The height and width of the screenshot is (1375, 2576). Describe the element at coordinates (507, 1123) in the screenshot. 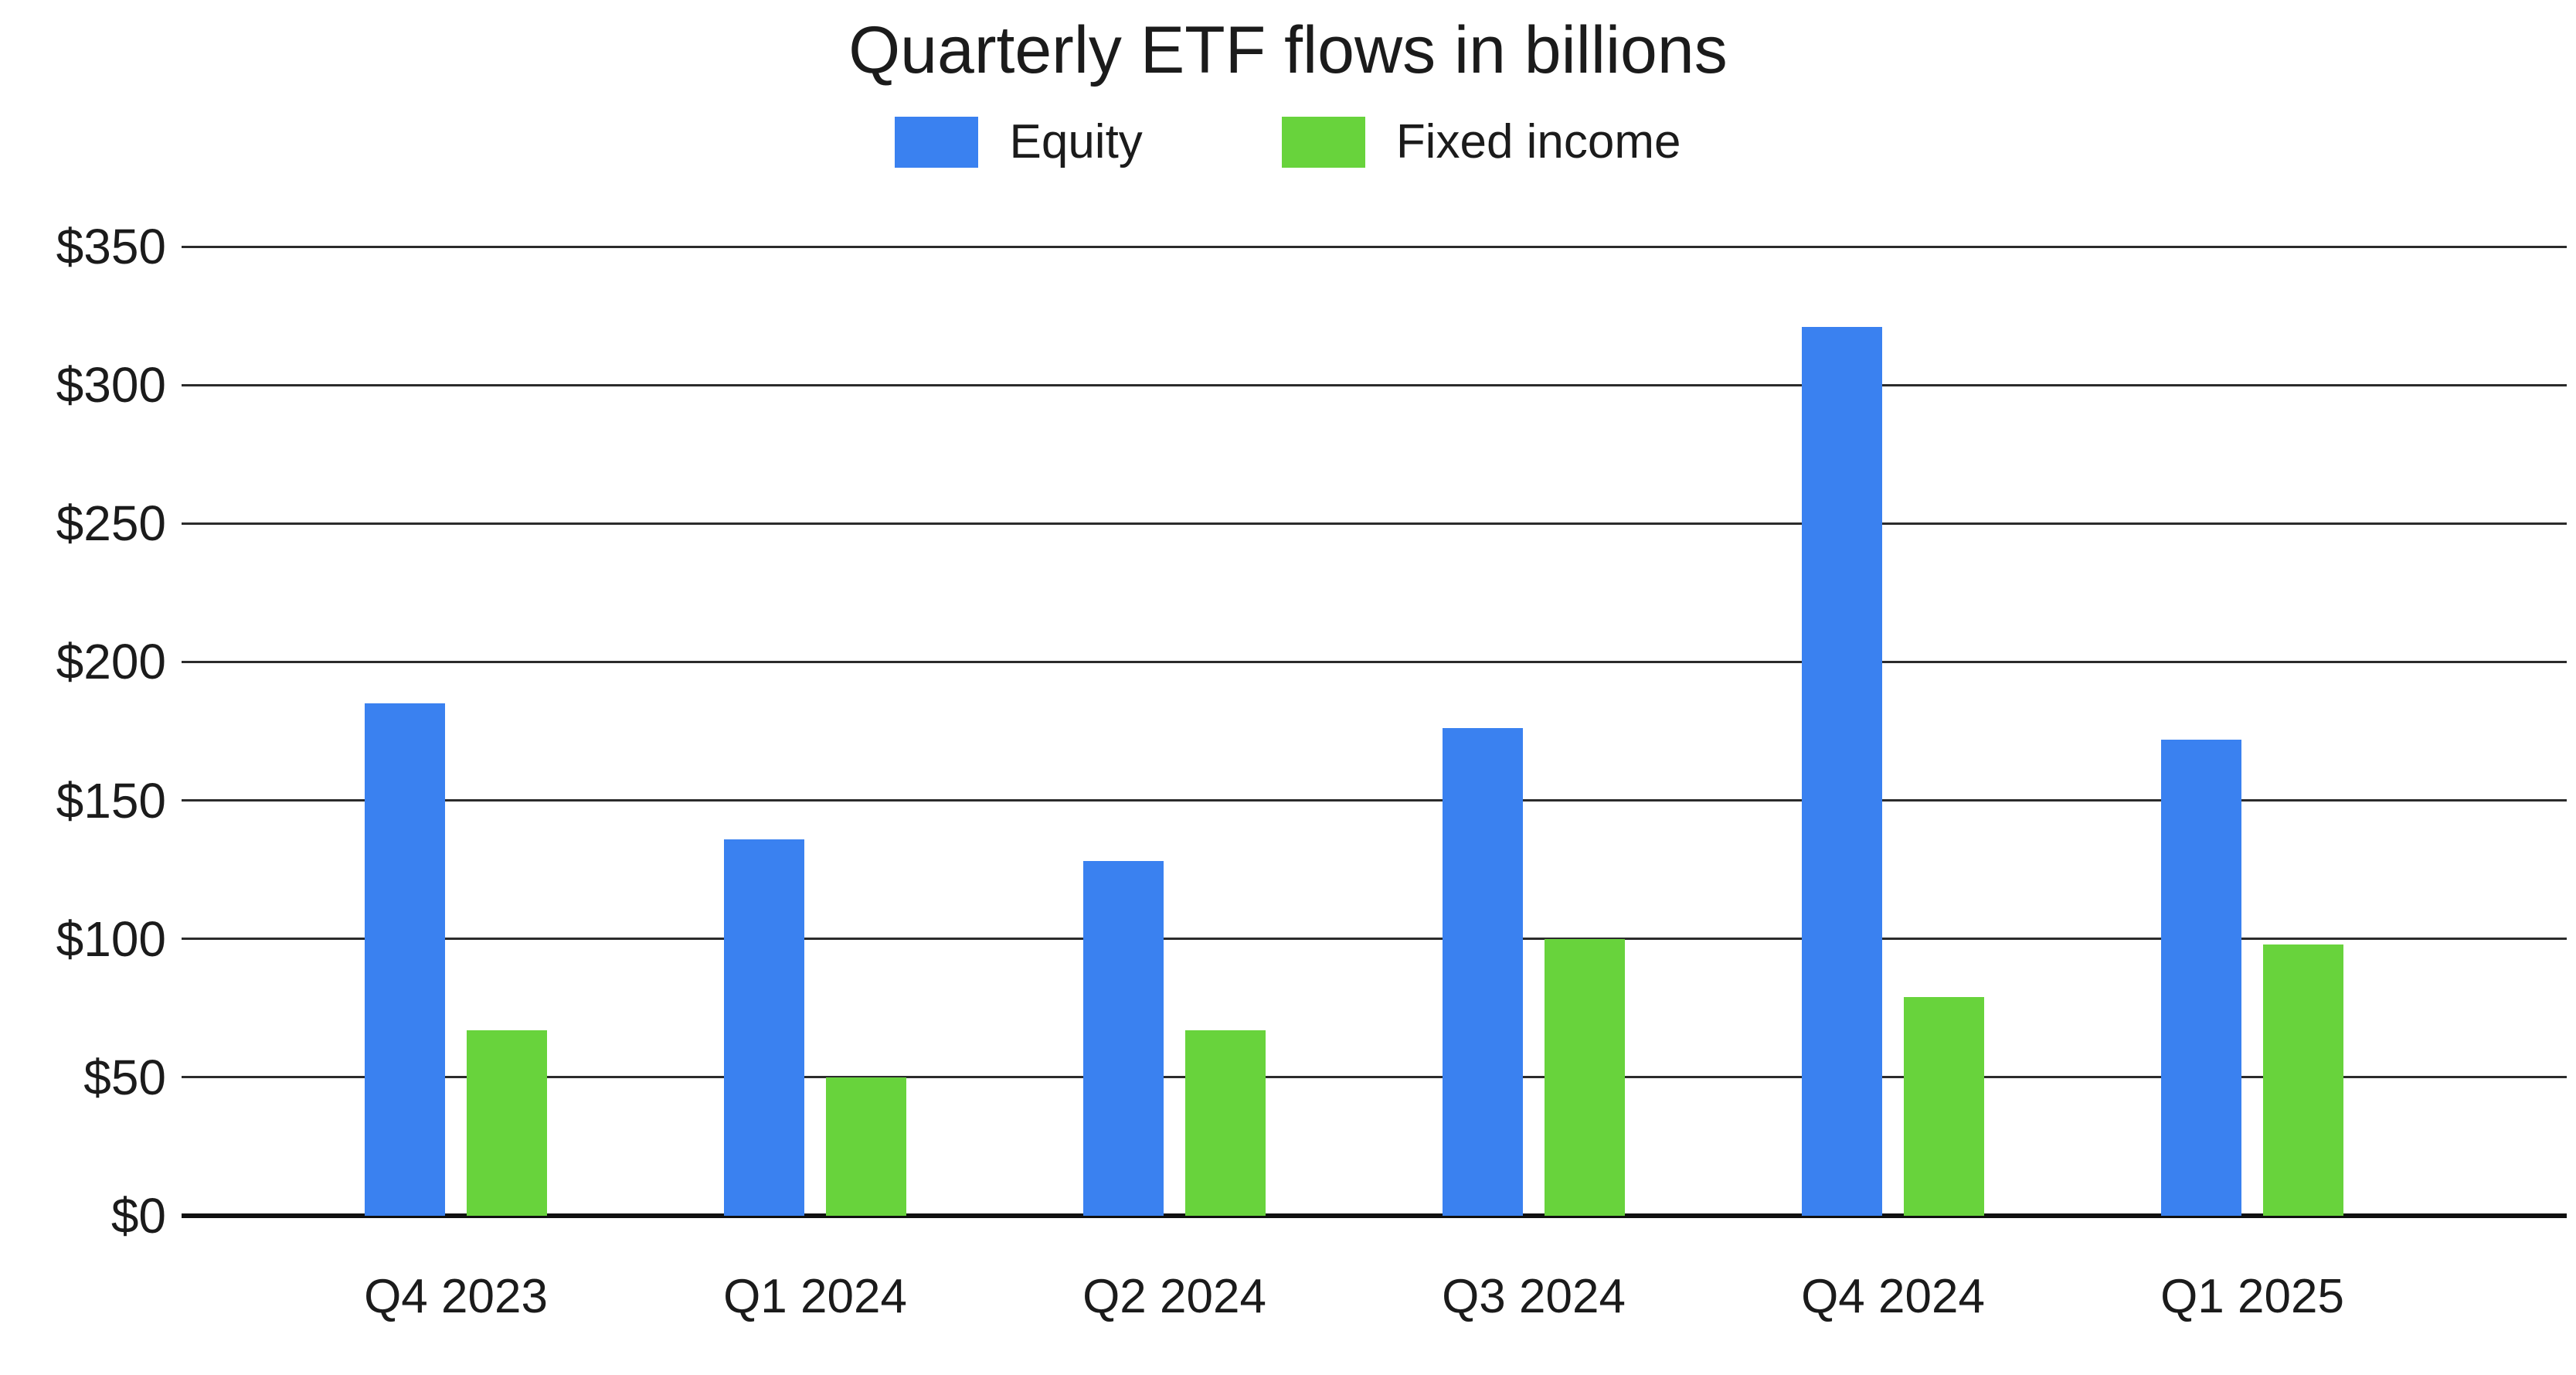

I see `bar-fixed-income-q4-2023` at that location.